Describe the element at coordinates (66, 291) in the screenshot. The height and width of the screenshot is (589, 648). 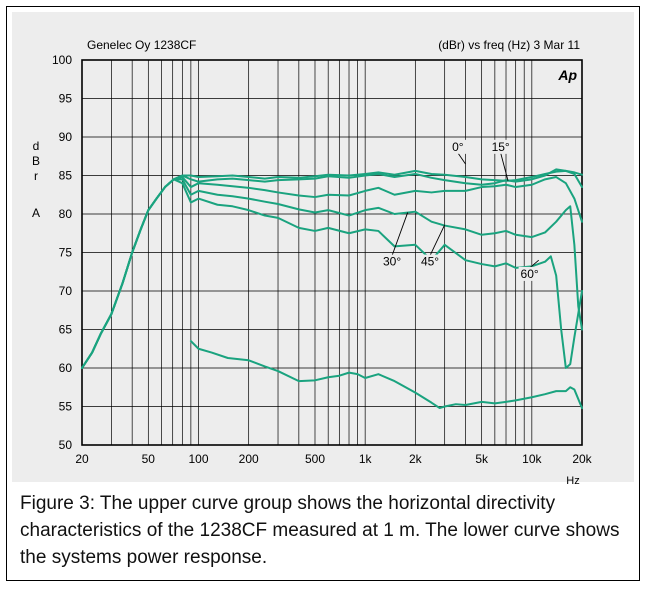
I see `y-tick-label: 70` at that location.